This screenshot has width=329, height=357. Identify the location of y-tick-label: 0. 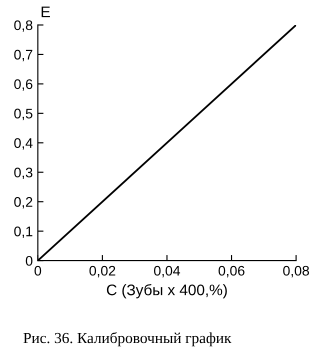
(29, 261).